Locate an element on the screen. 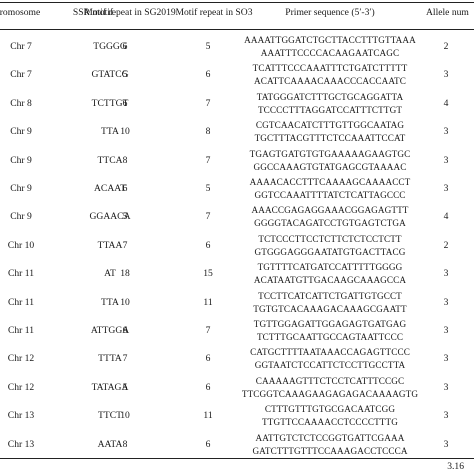  primer-forward: TGTTGGAGATTGGAGAGTGATGAG is located at coordinates (330, 324).